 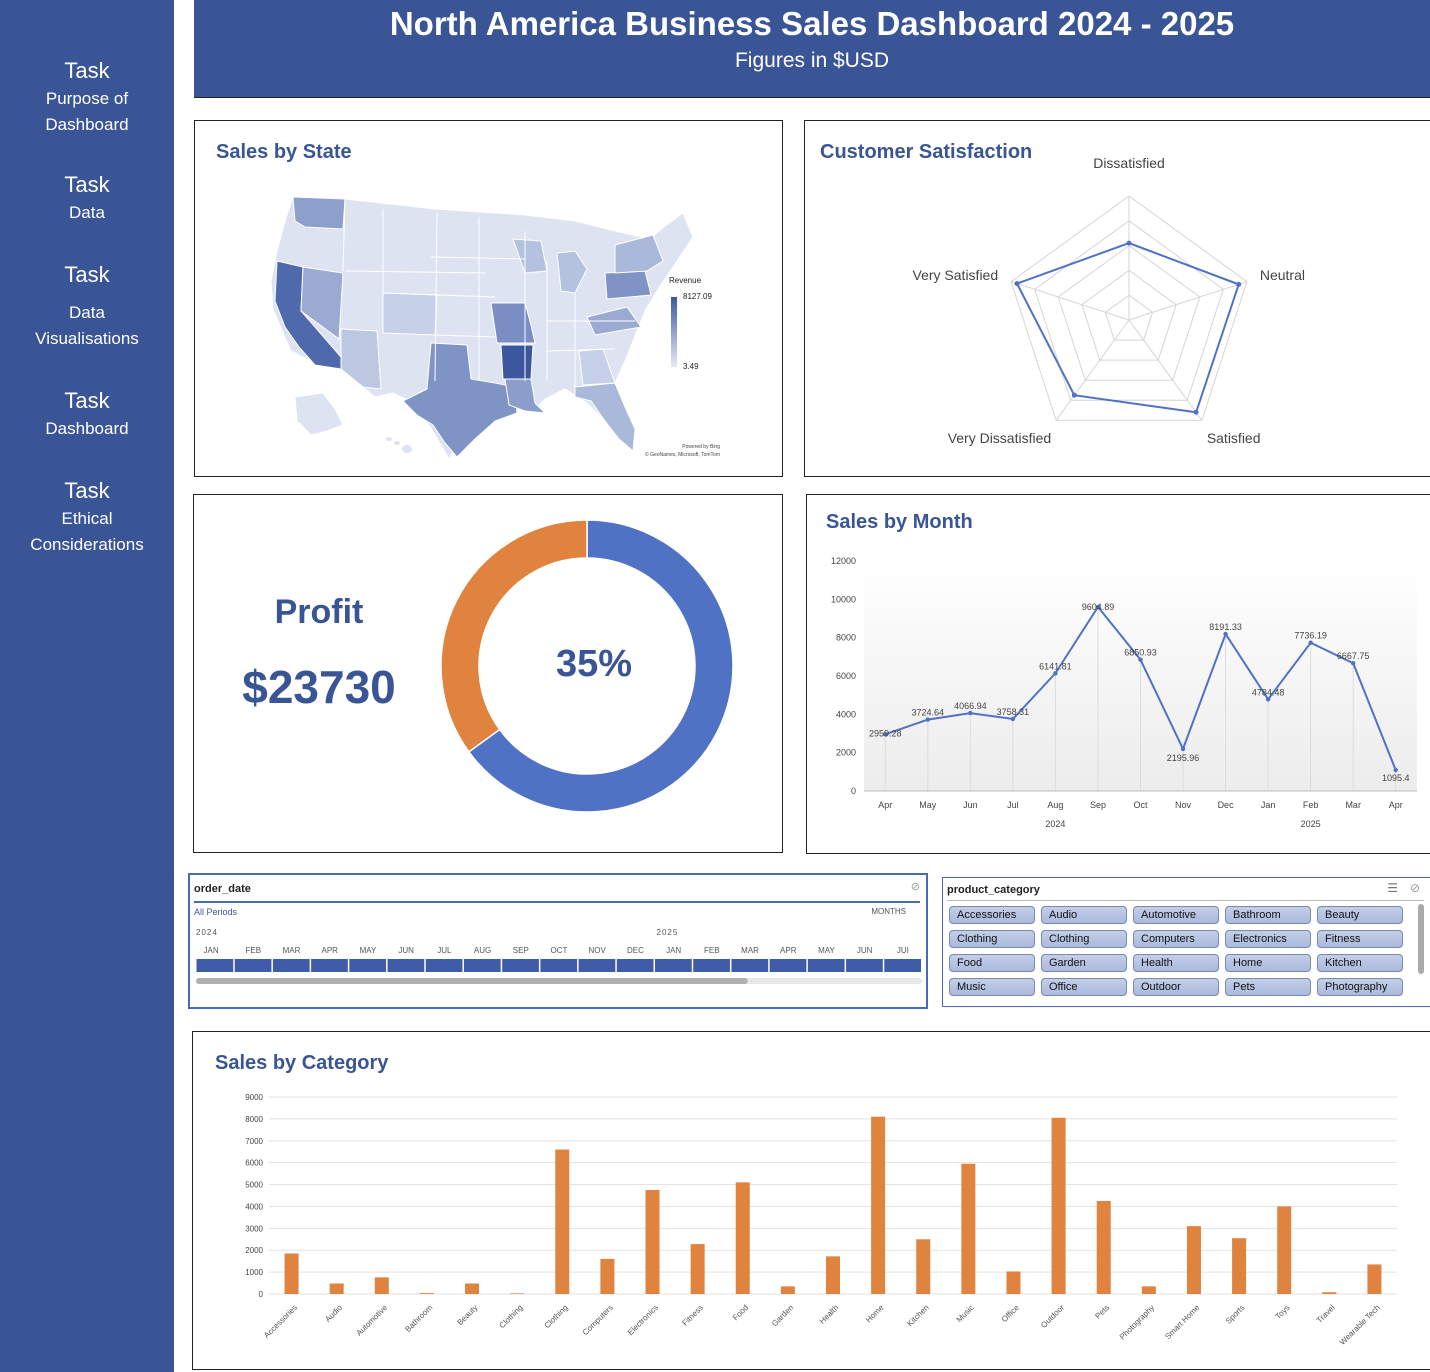 What do you see at coordinates (514, 636) in the screenshot?
I see `donut-slice` at bounding box center [514, 636].